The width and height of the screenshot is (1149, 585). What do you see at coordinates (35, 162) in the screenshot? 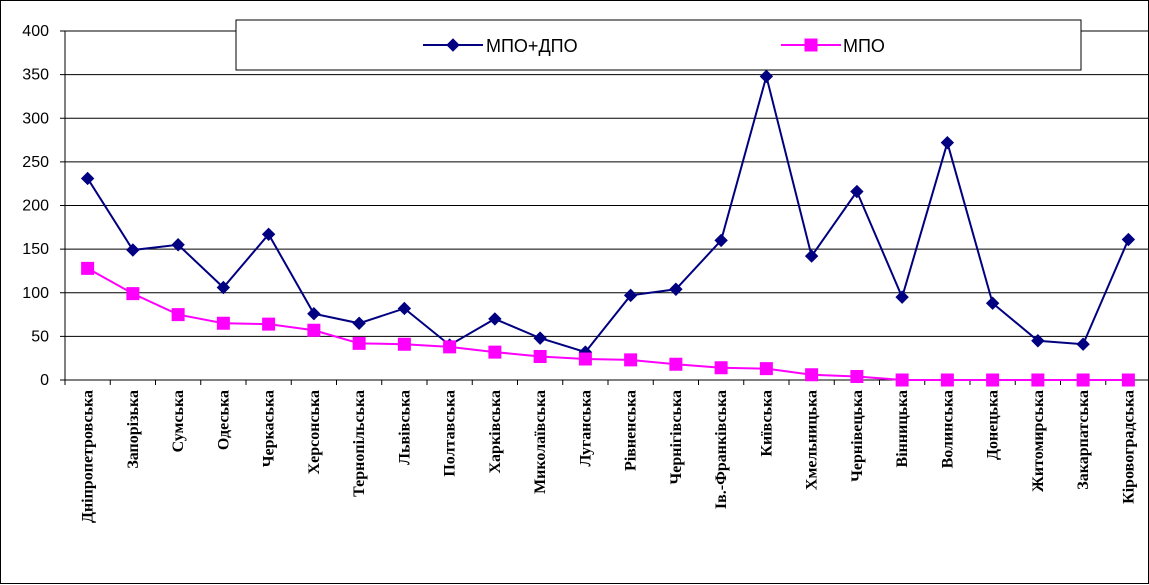
I see `y-tick-label: 250` at bounding box center [35, 162].